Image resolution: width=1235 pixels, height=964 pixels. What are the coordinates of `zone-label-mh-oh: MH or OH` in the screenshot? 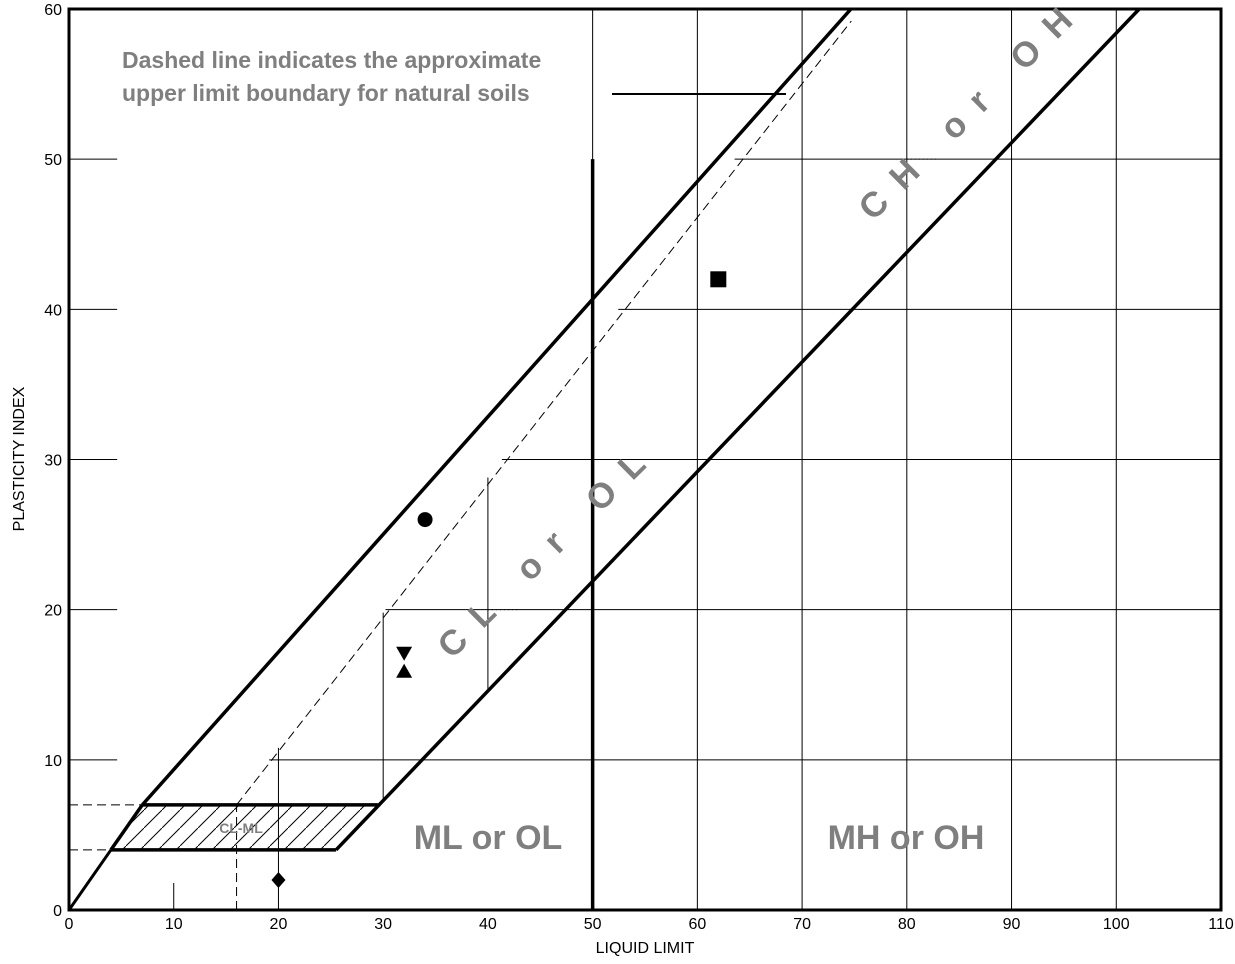 It's located at (906, 838).